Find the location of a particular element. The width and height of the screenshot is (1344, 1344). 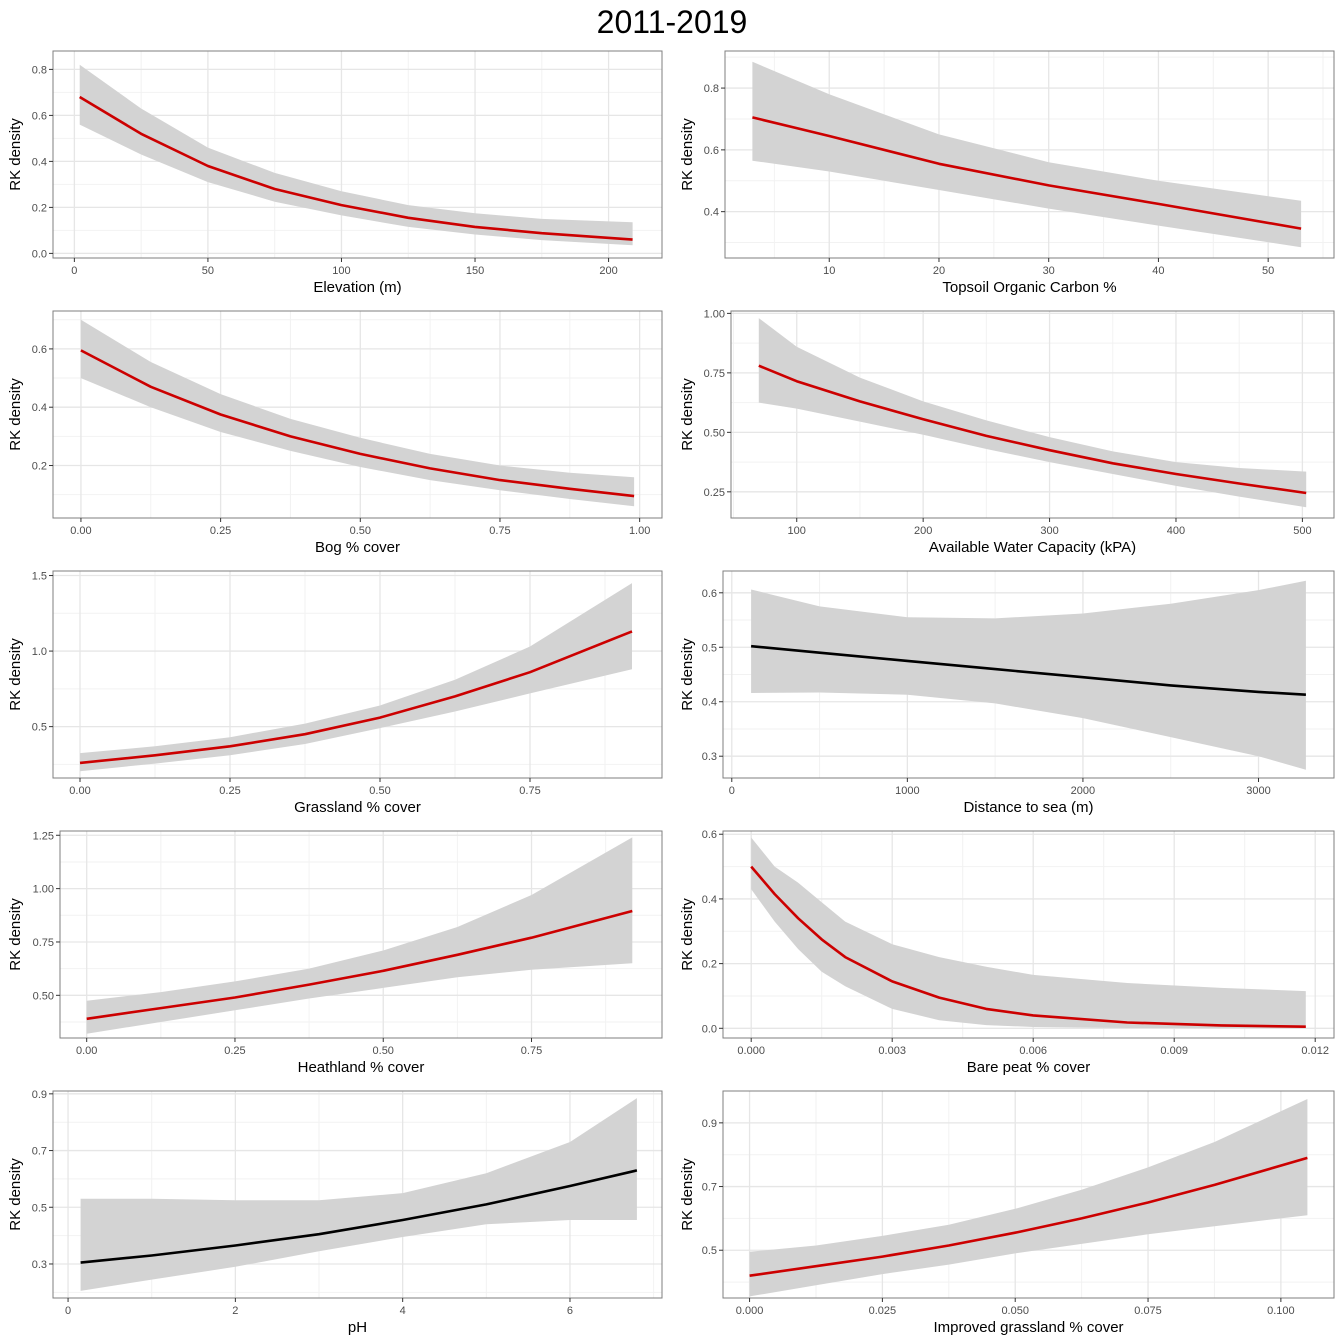

y-tick-label: 1.00 is located at coordinates (714, 314).